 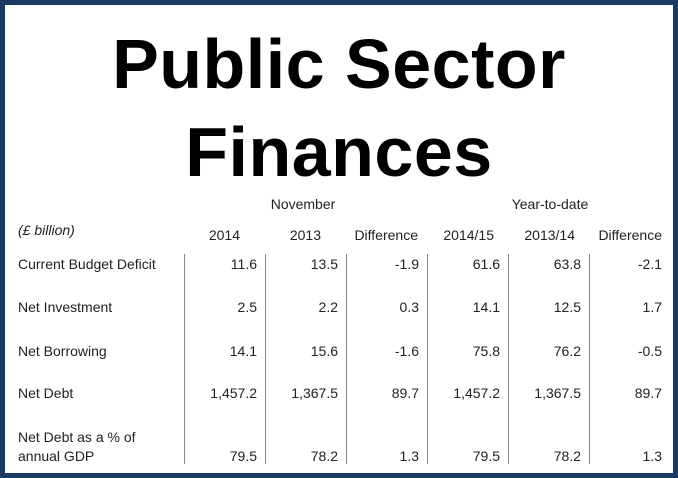 What do you see at coordinates (468, 235) in the screenshot?
I see `column-header-2014-15: 2014/15` at bounding box center [468, 235].